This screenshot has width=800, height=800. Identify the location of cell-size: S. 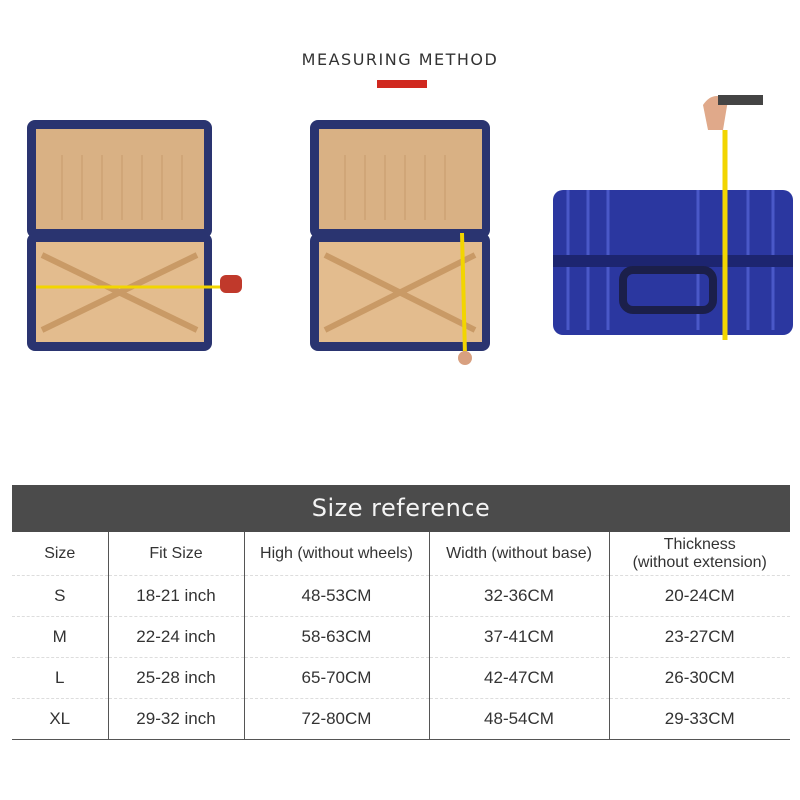
(60, 596).